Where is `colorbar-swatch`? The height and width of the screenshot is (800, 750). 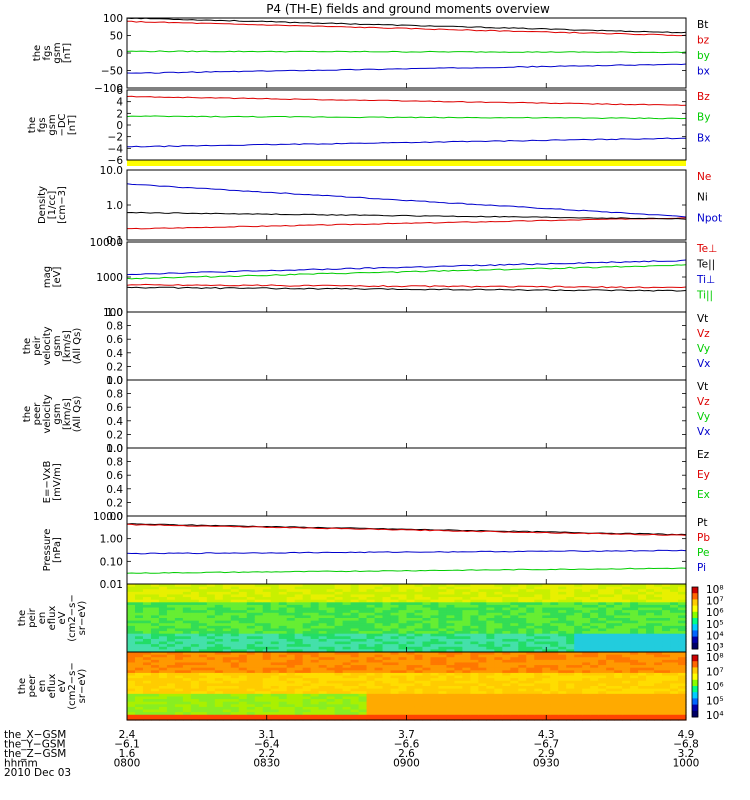 colorbar-swatch is located at coordinates (695, 658).